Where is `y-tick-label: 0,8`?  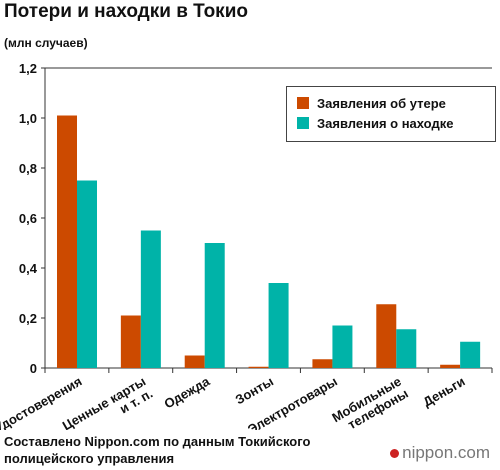 y-tick-label: 0,8 is located at coordinates (28, 168).